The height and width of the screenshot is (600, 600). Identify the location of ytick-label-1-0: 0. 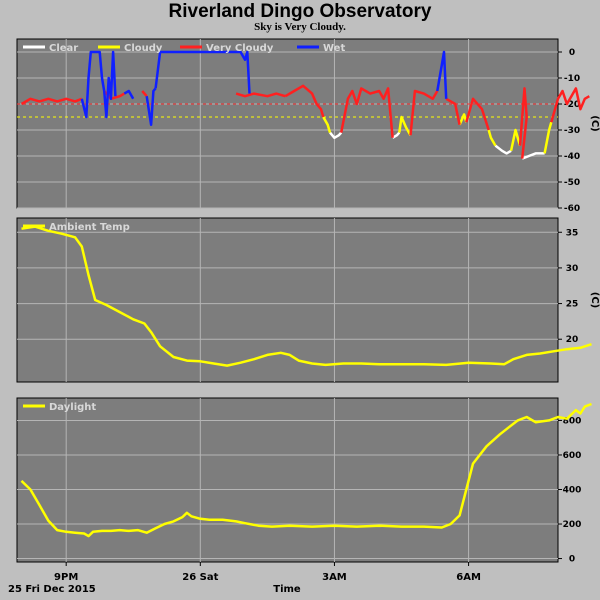
(572, 53).